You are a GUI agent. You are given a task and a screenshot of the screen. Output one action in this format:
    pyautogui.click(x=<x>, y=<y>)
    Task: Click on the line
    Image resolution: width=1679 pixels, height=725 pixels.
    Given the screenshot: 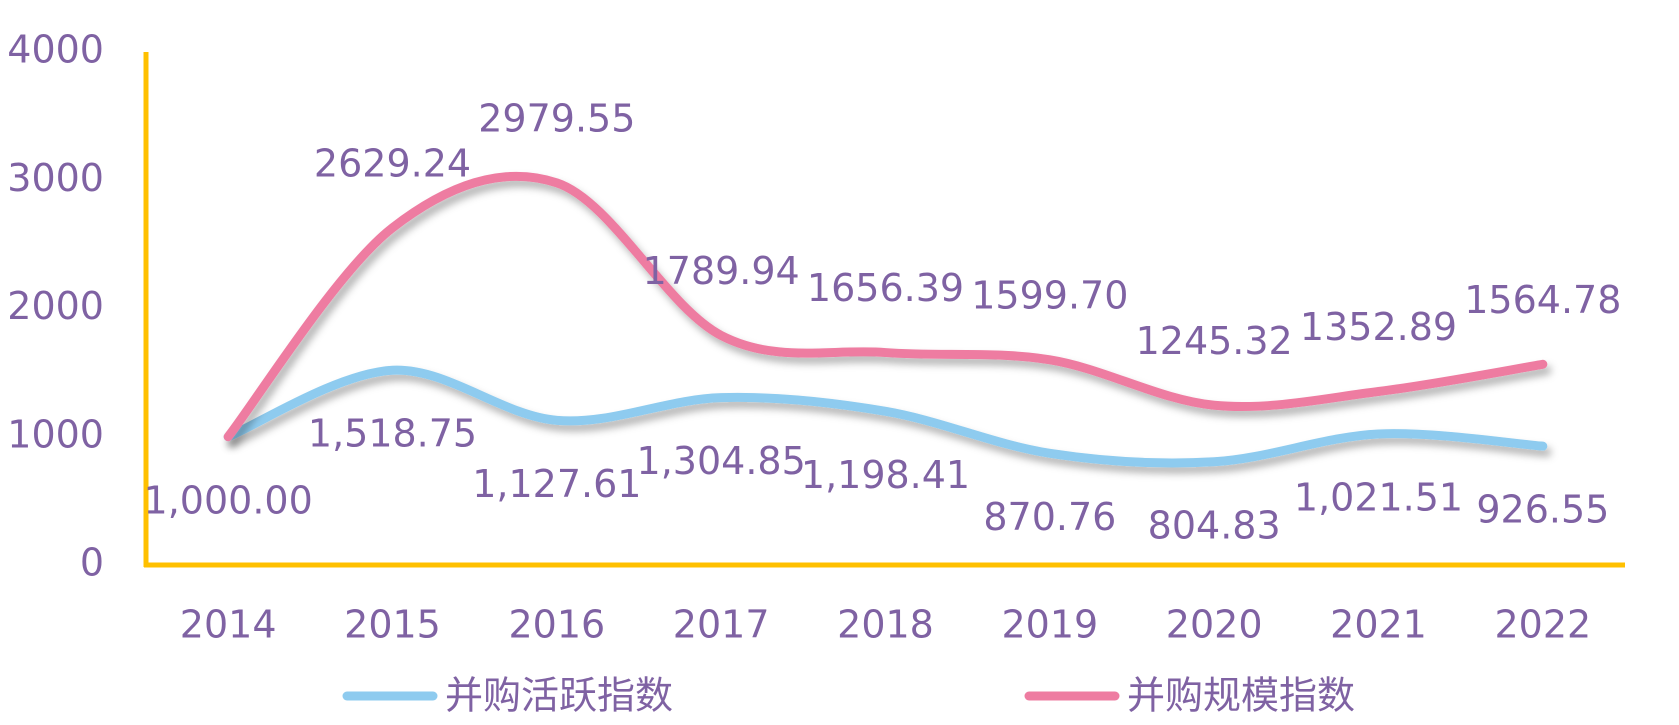 What is the action you would take?
    pyautogui.click(x=885, y=416)
    